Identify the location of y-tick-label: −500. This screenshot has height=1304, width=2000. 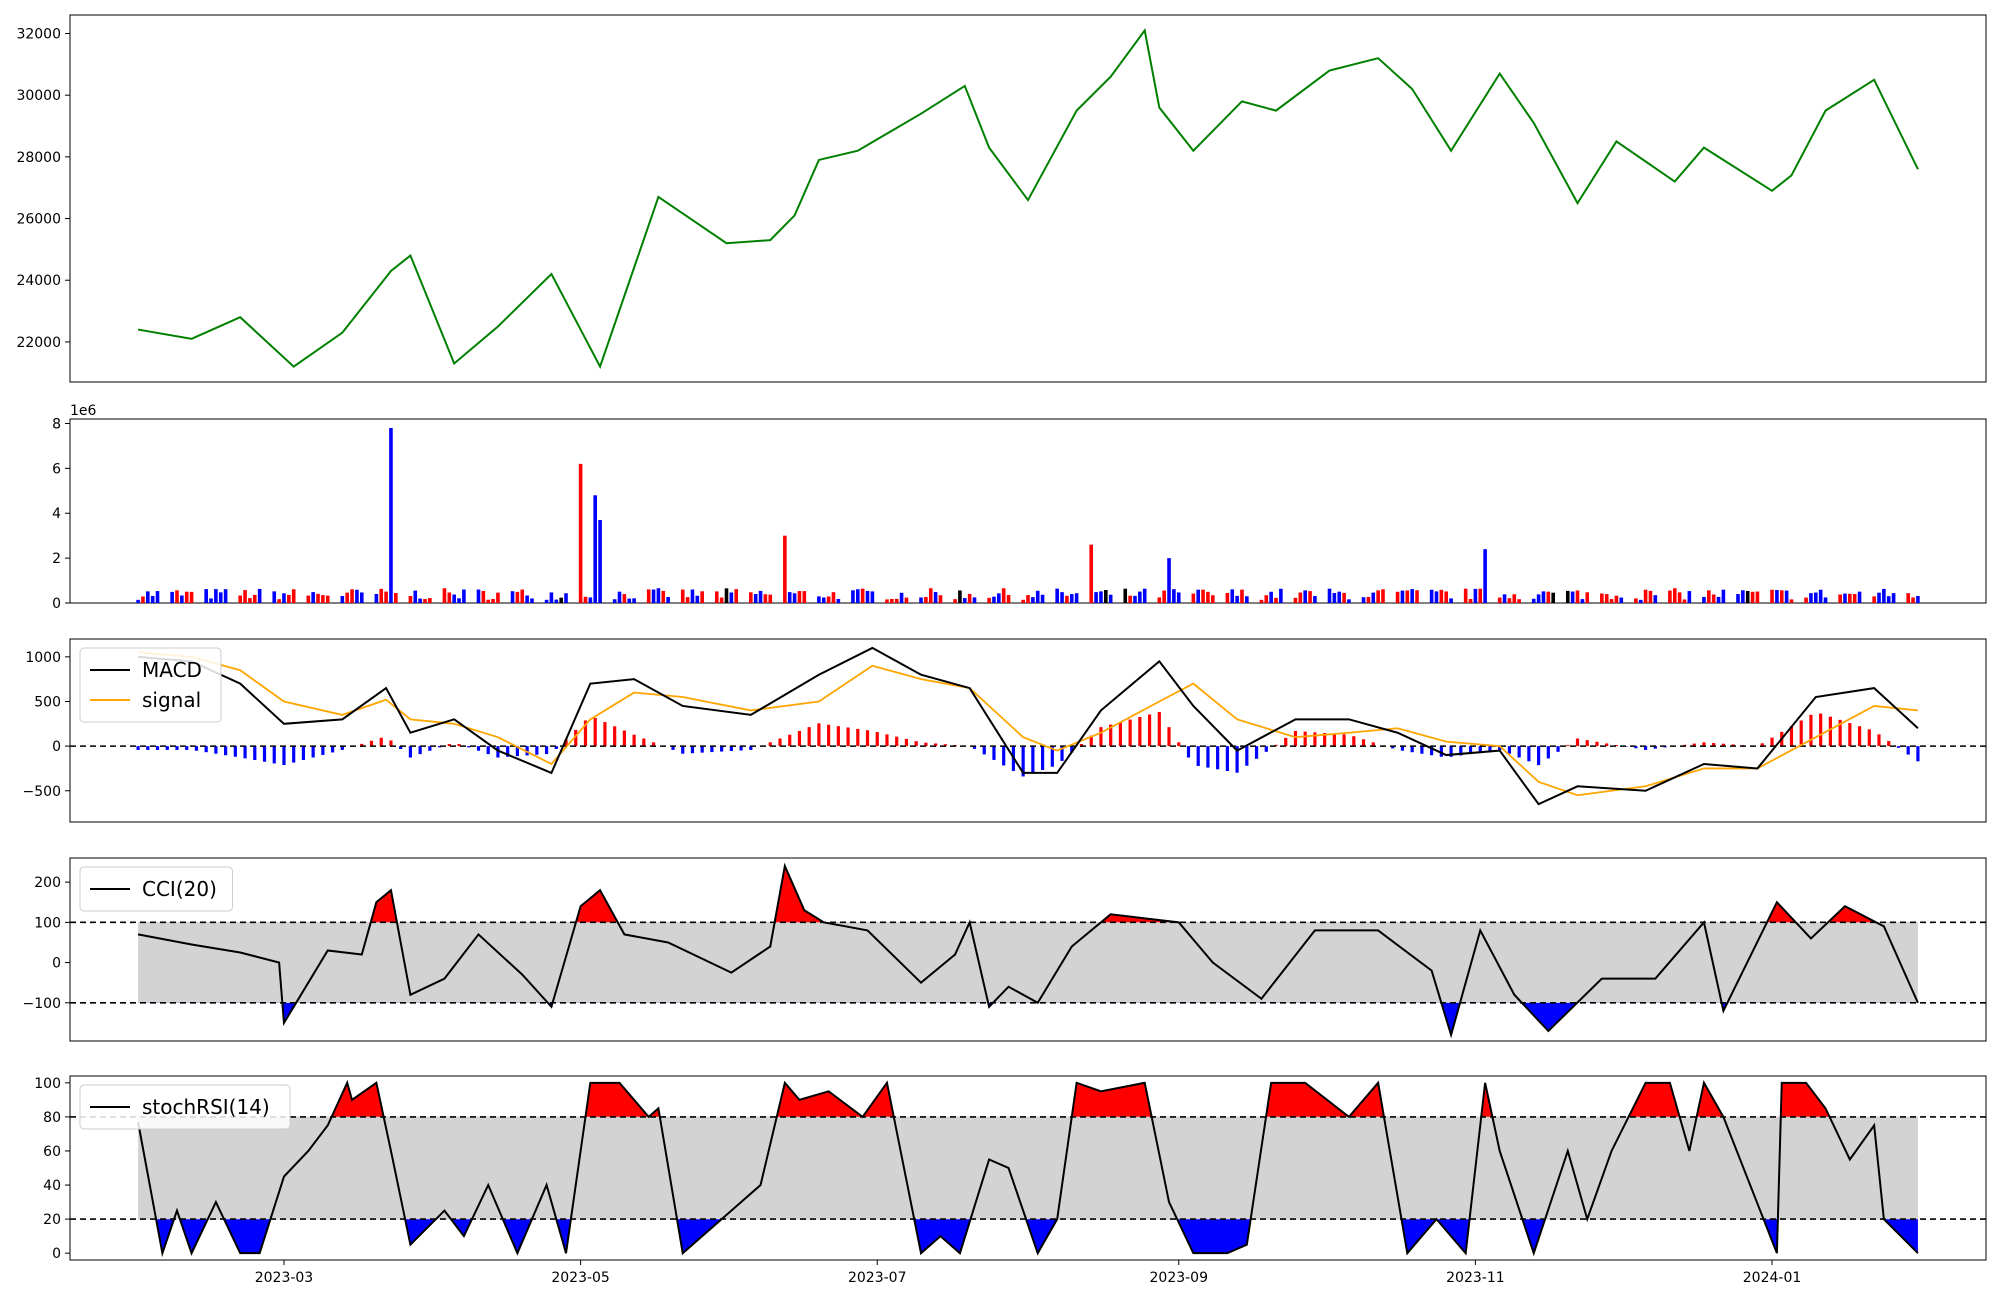
(42, 792).